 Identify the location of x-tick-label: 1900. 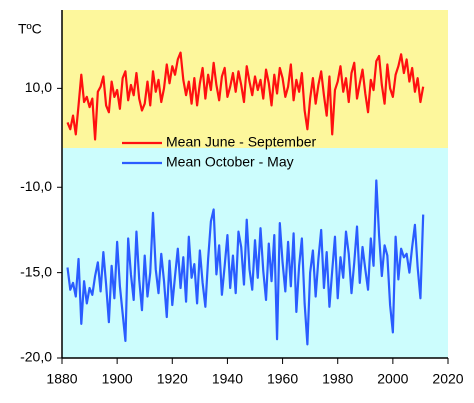
(117, 379).